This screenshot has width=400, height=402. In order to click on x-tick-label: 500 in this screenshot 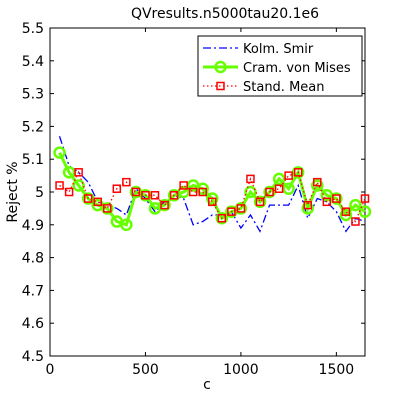, I will do `click(145, 370)`.